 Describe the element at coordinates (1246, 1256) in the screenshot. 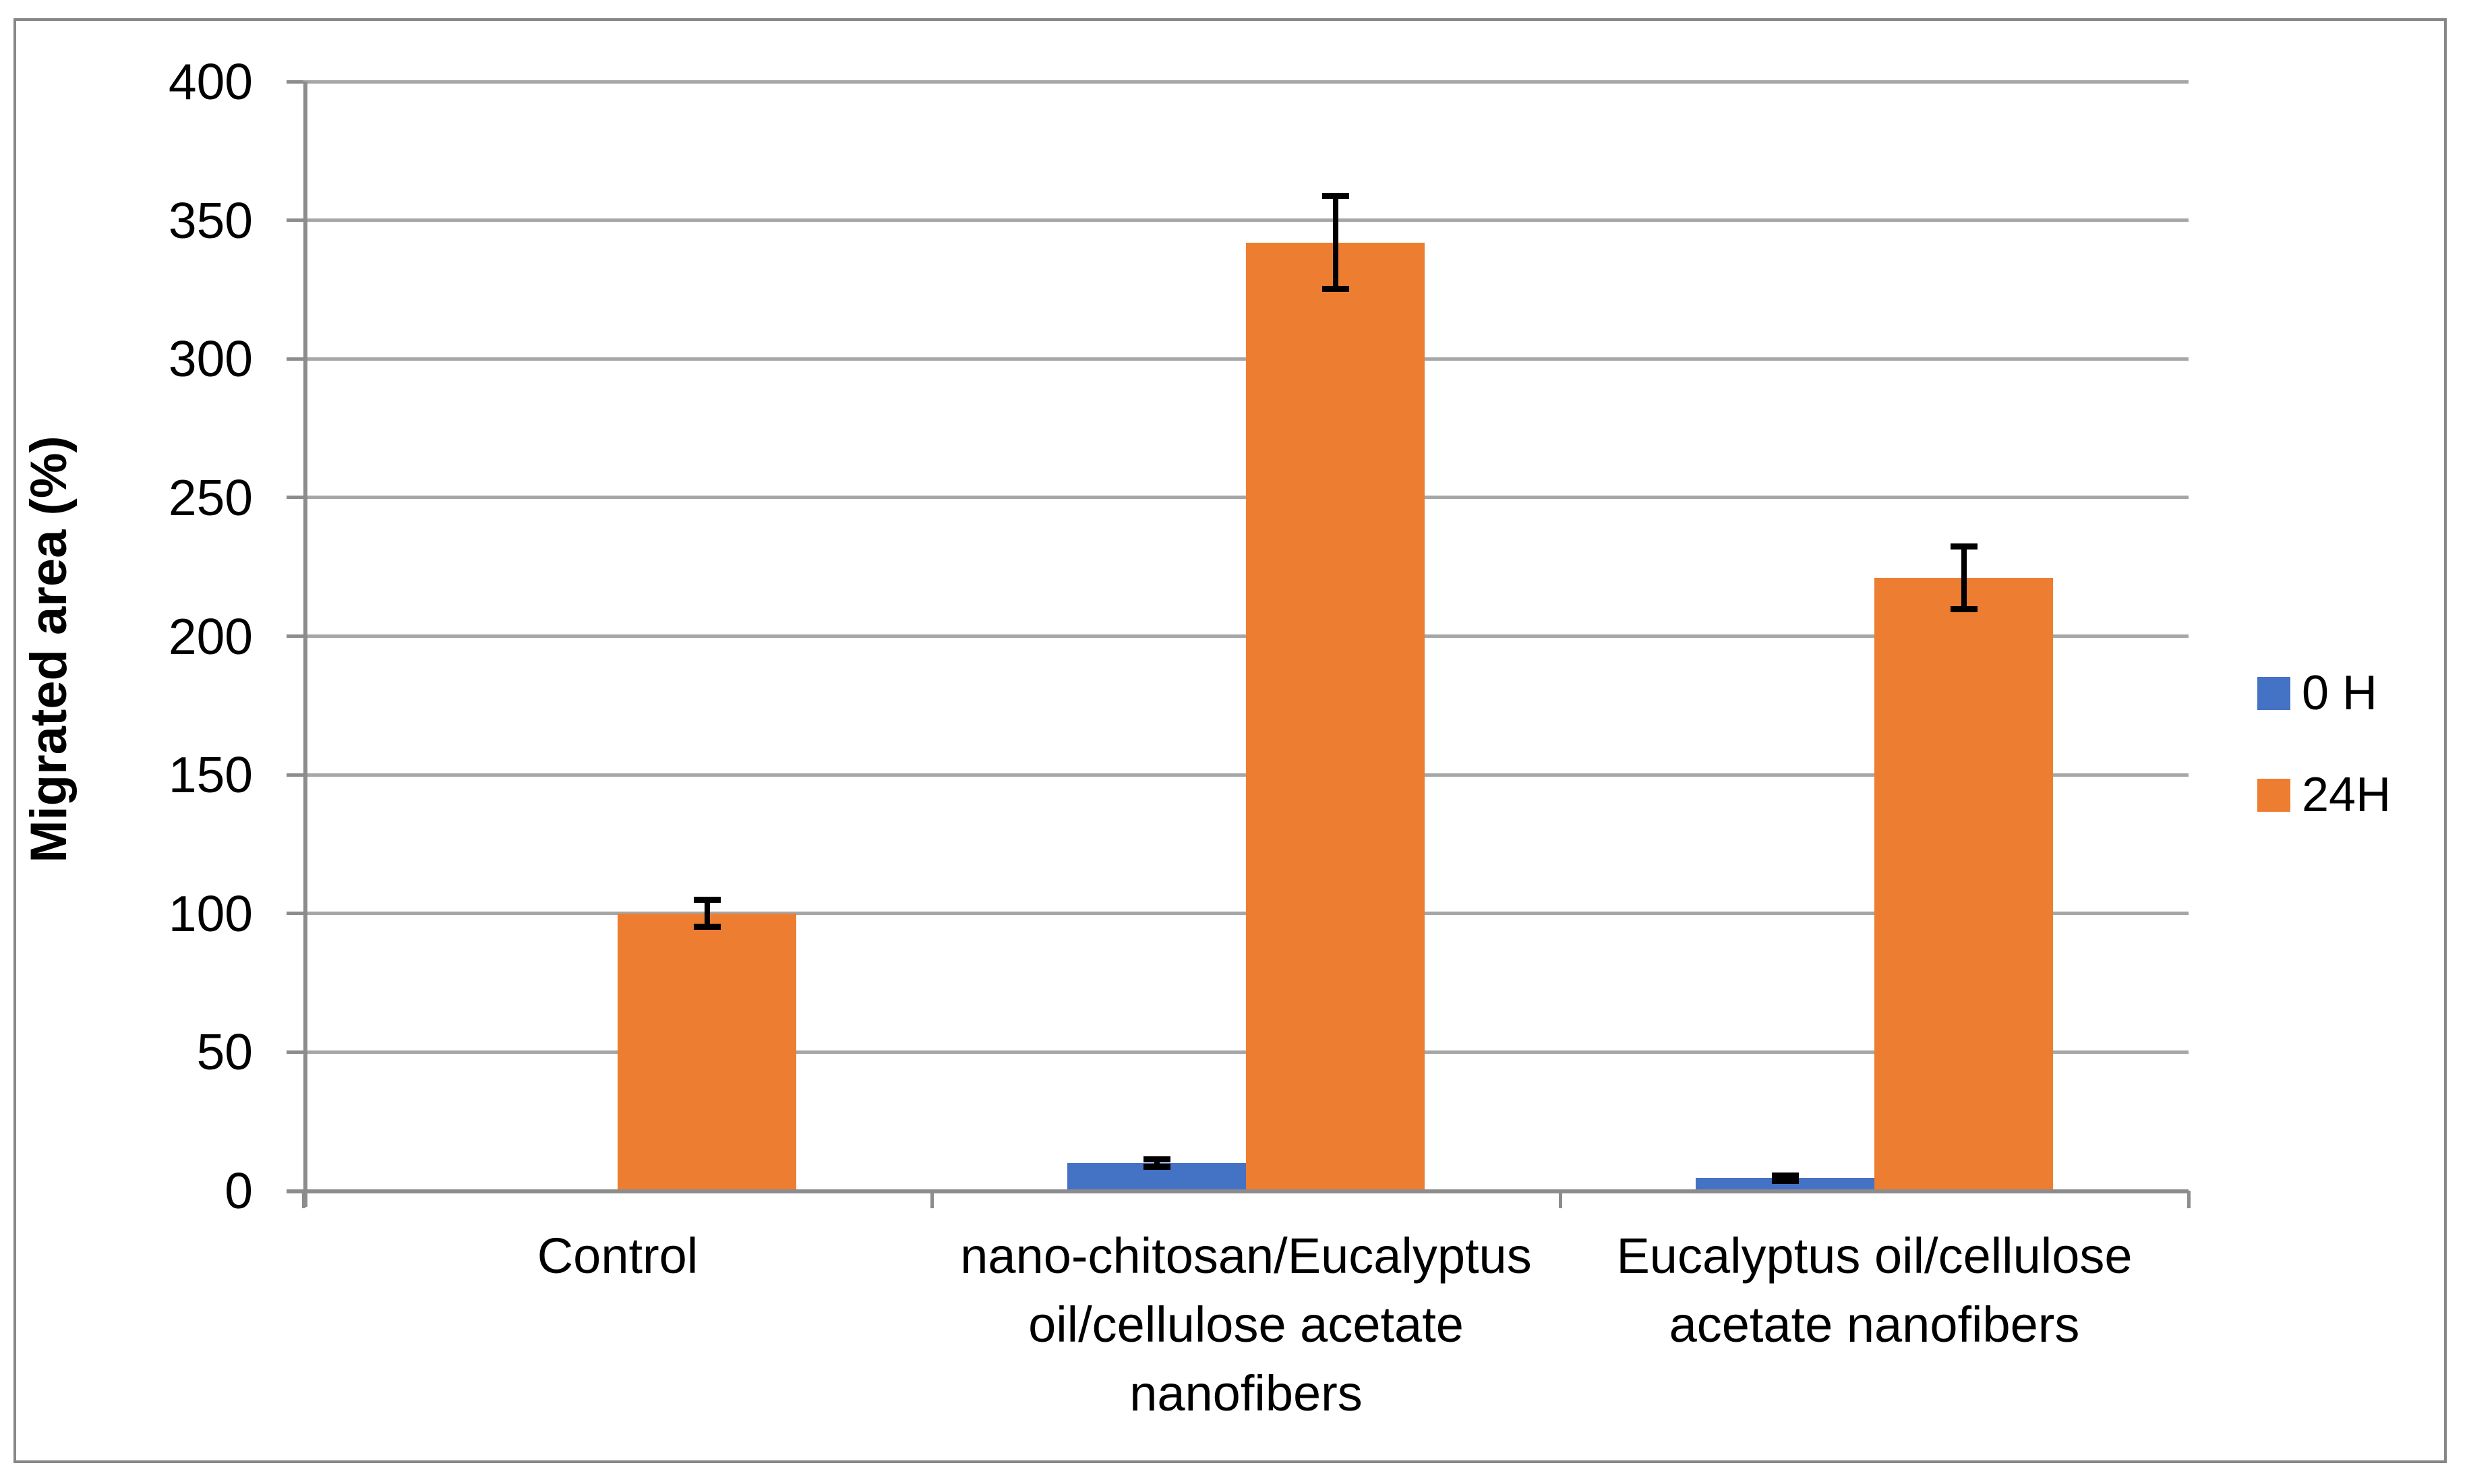

I see `x-category-label-line: nano-chitosan/Eucalyptus` at that location.